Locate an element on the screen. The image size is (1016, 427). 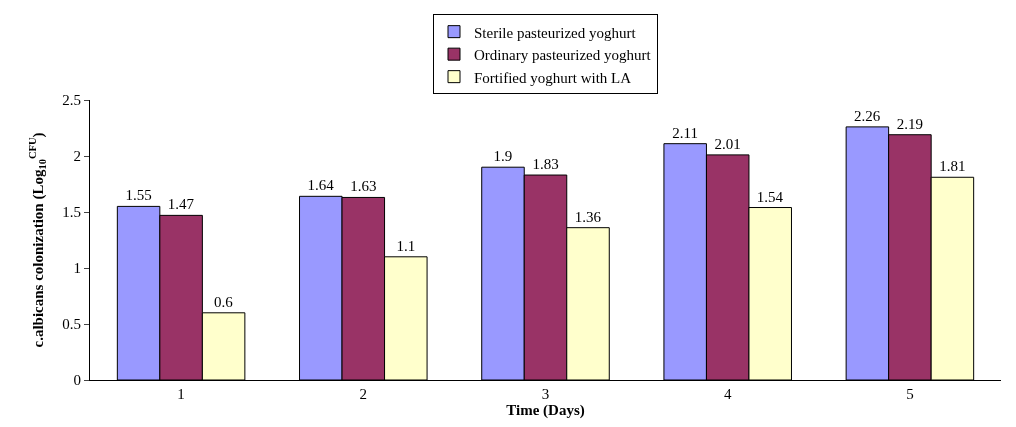
legend-label: Ordinary pasteurized yoghurt is located at coordinates (563, 55).